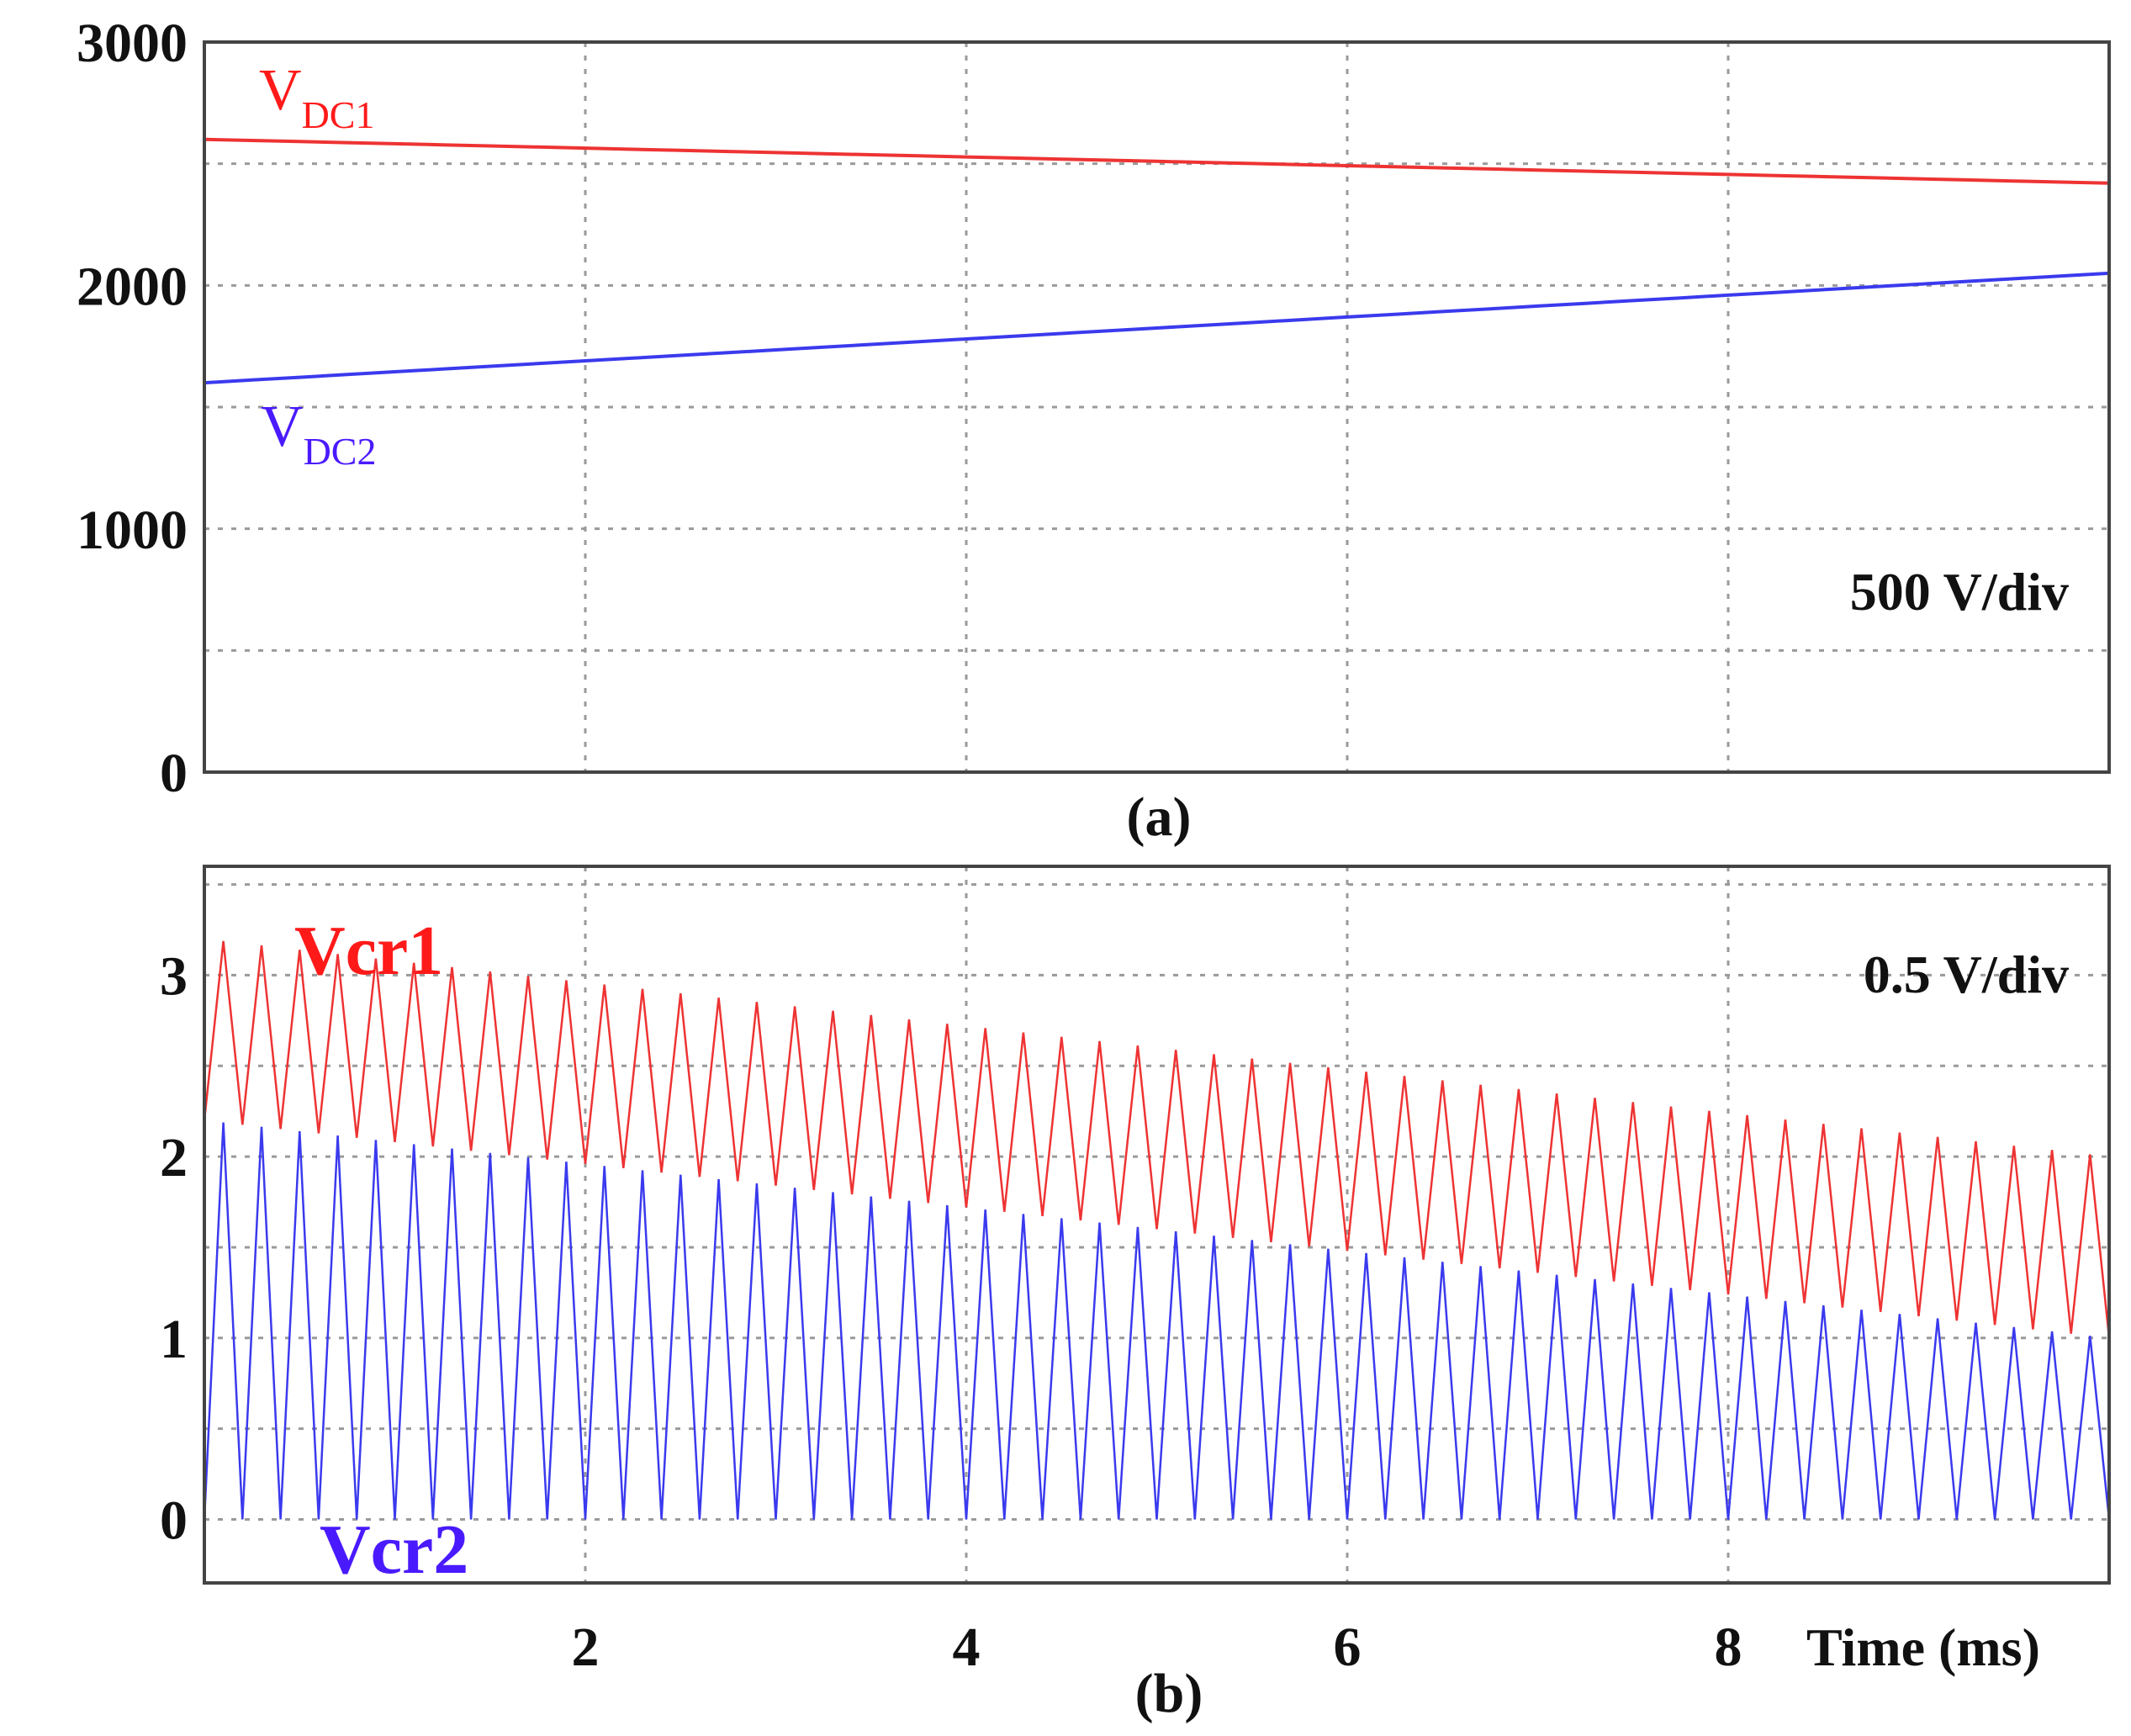  I want to click on vcr2-label: Vcr2, so click(394, 1550).